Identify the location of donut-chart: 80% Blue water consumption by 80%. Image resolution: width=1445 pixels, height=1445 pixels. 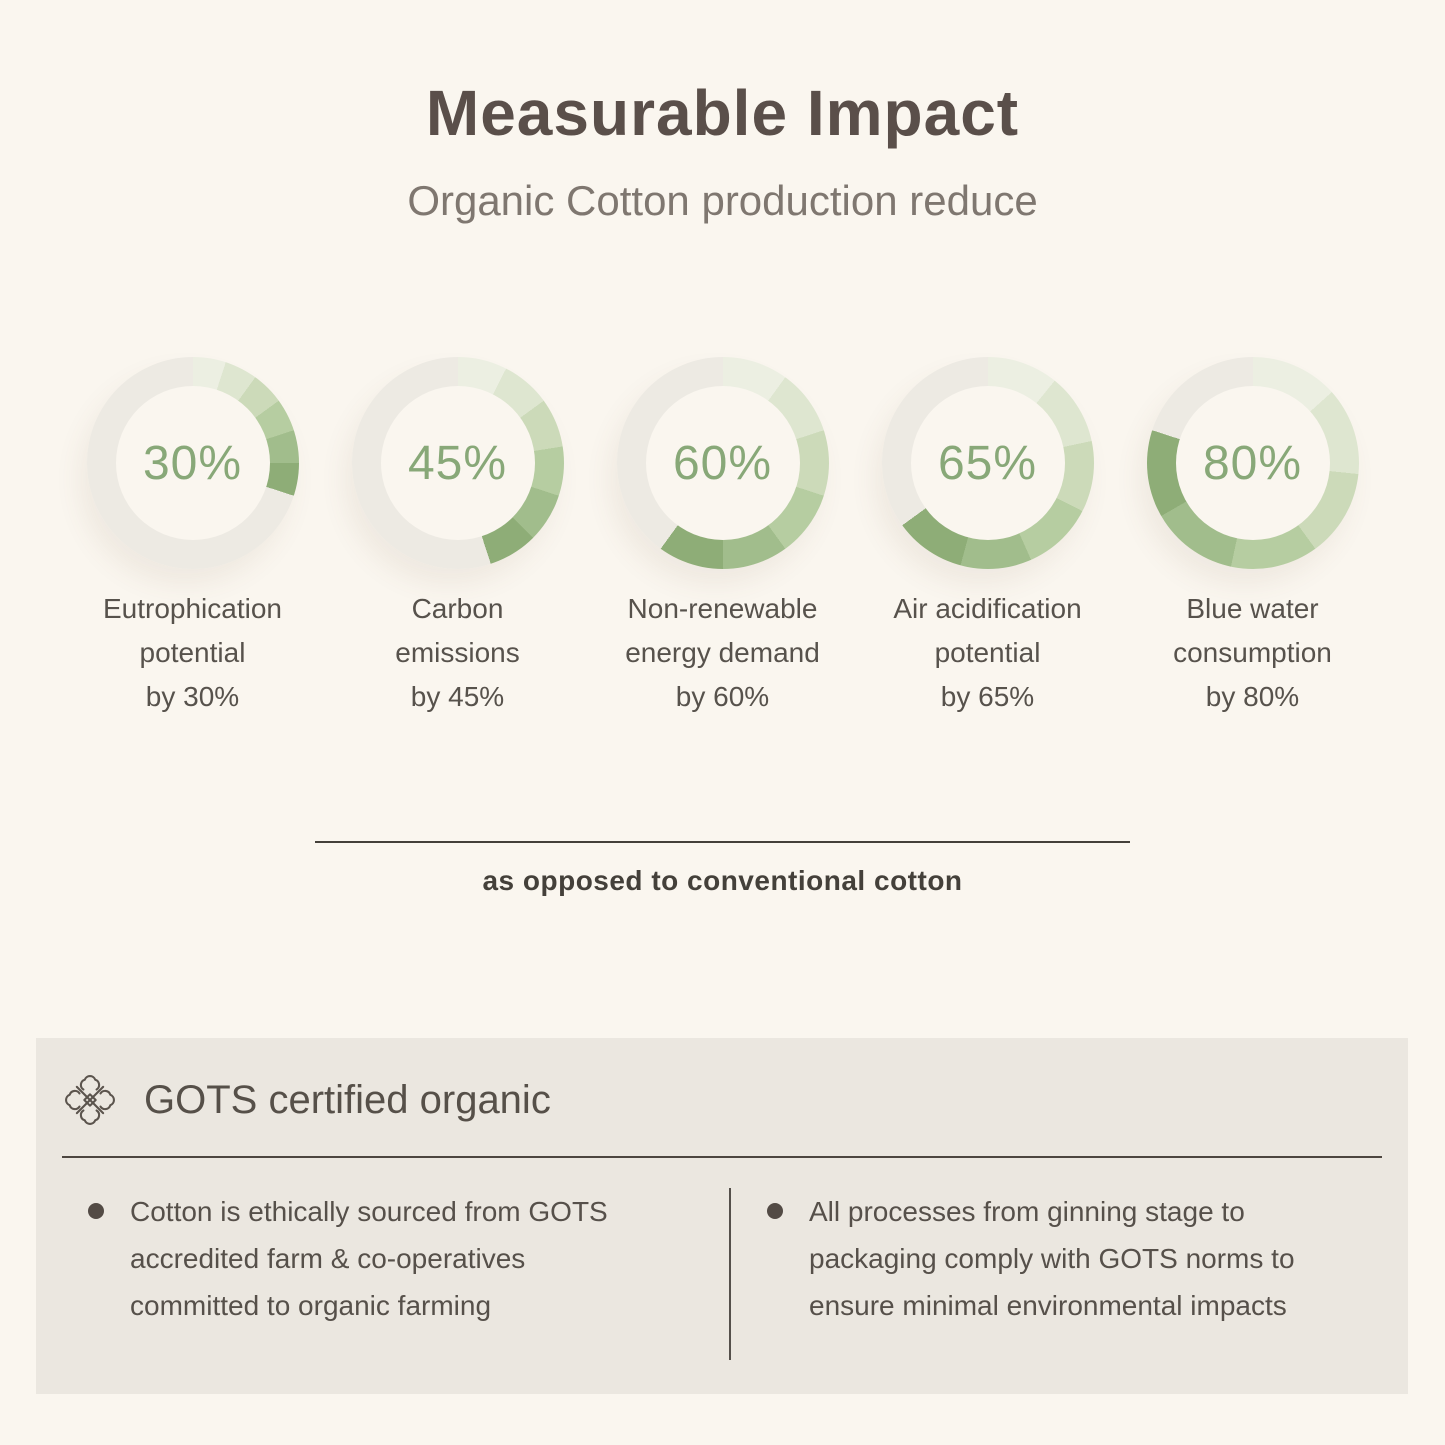
(1252, 538).